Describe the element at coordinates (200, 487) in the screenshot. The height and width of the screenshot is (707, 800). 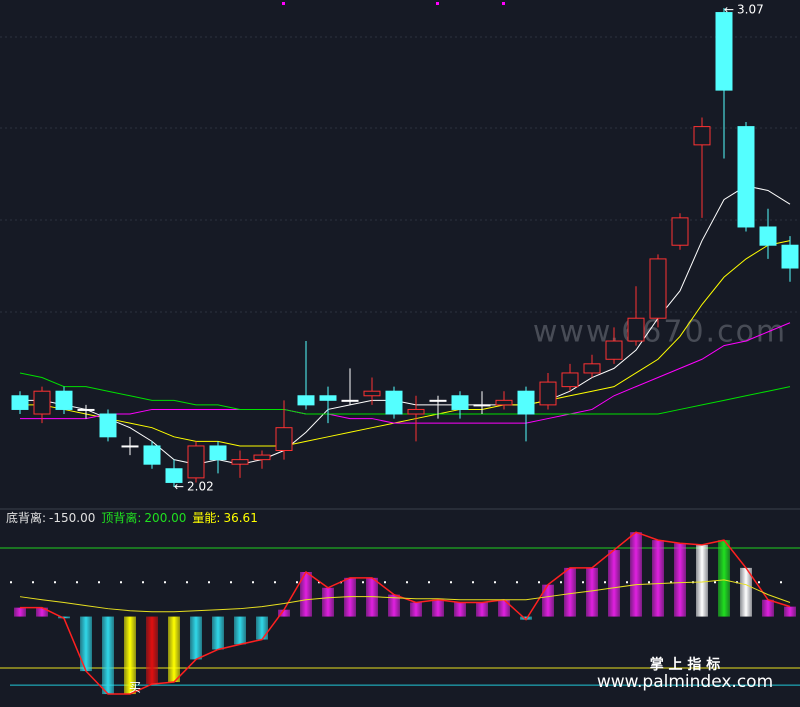
I see `low-label: 2.02` at that location.